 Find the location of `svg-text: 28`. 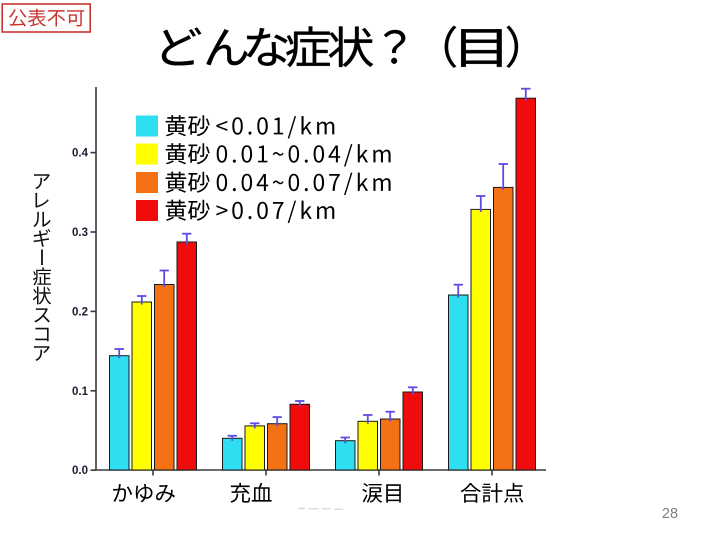

svg-text: 28 is located at coordinates (670, 514).